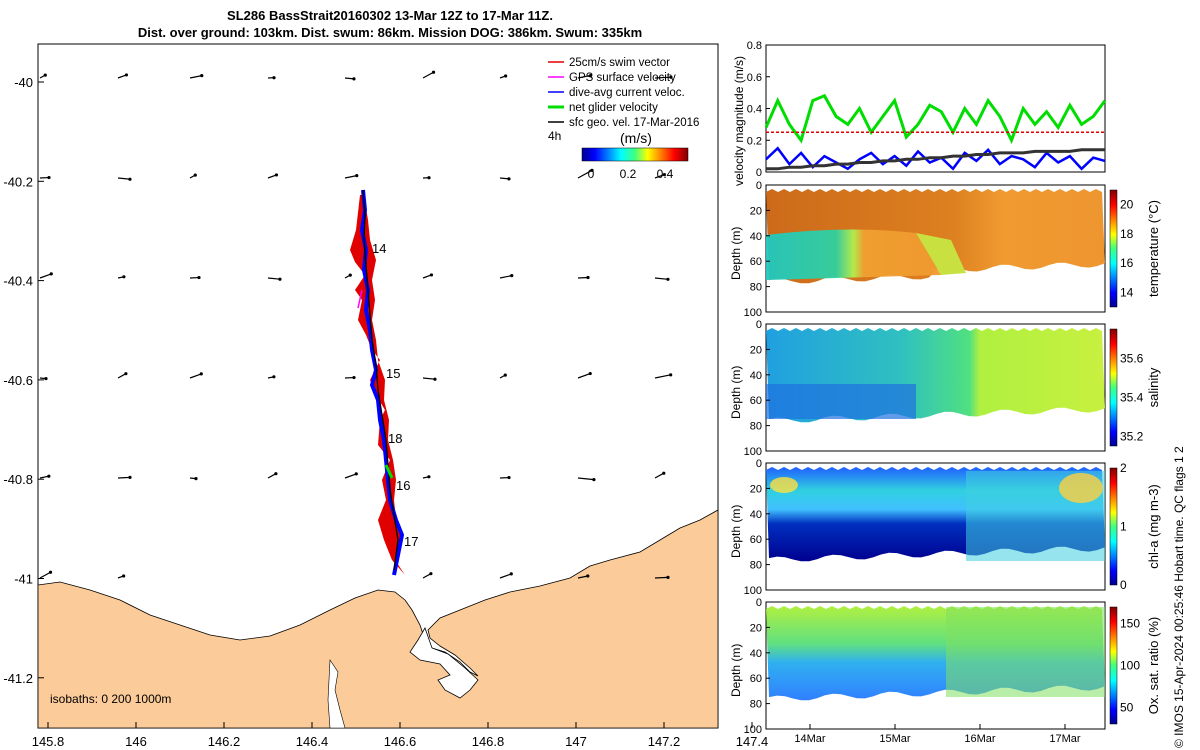 The height and width of the screenshot is (750, 1200). What do you see at coordinates (1132, 358) in the screenshot?
I see `colorbar-tick-label: 35.6` at bounding box center [1132, 358].